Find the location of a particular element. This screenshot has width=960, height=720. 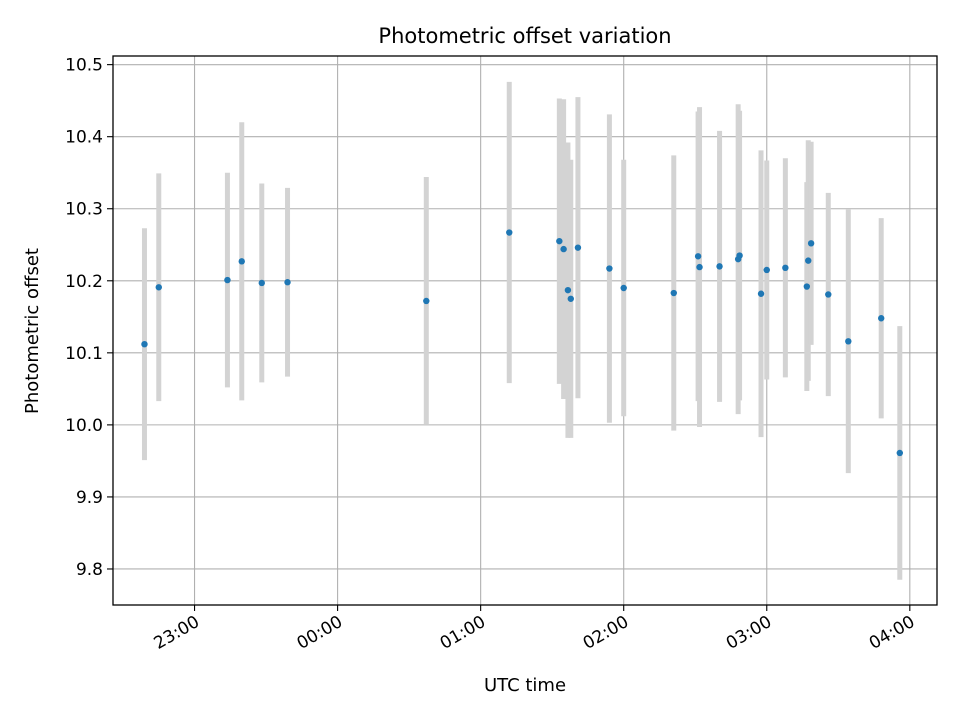

y-tick-label: 10.2 is located at coordinates (84, 282).